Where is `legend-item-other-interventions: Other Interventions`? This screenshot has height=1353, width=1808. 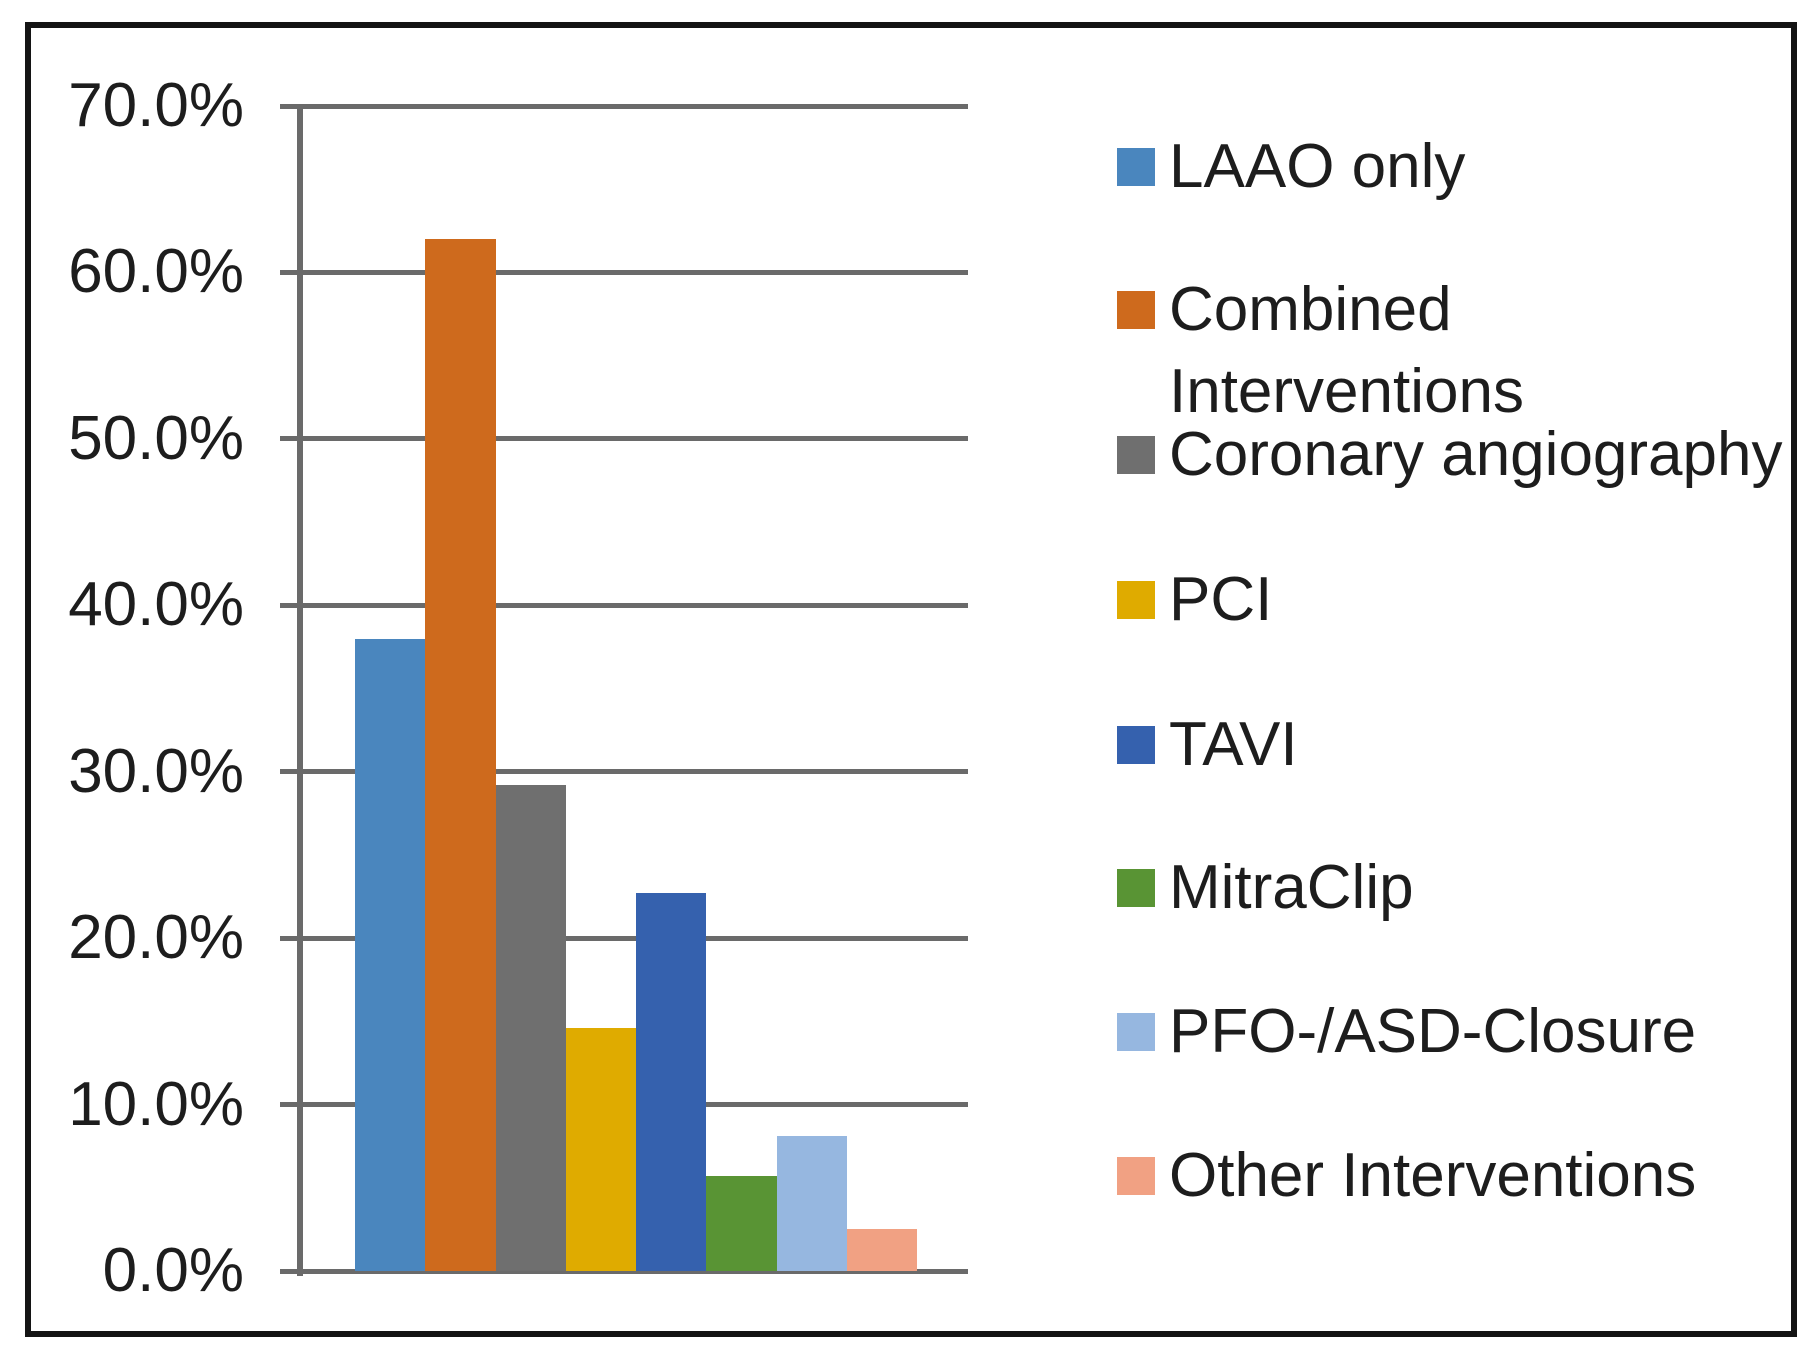
legend-item-other-interventions: Other Interventions is located at coordinates (1462, 1176).